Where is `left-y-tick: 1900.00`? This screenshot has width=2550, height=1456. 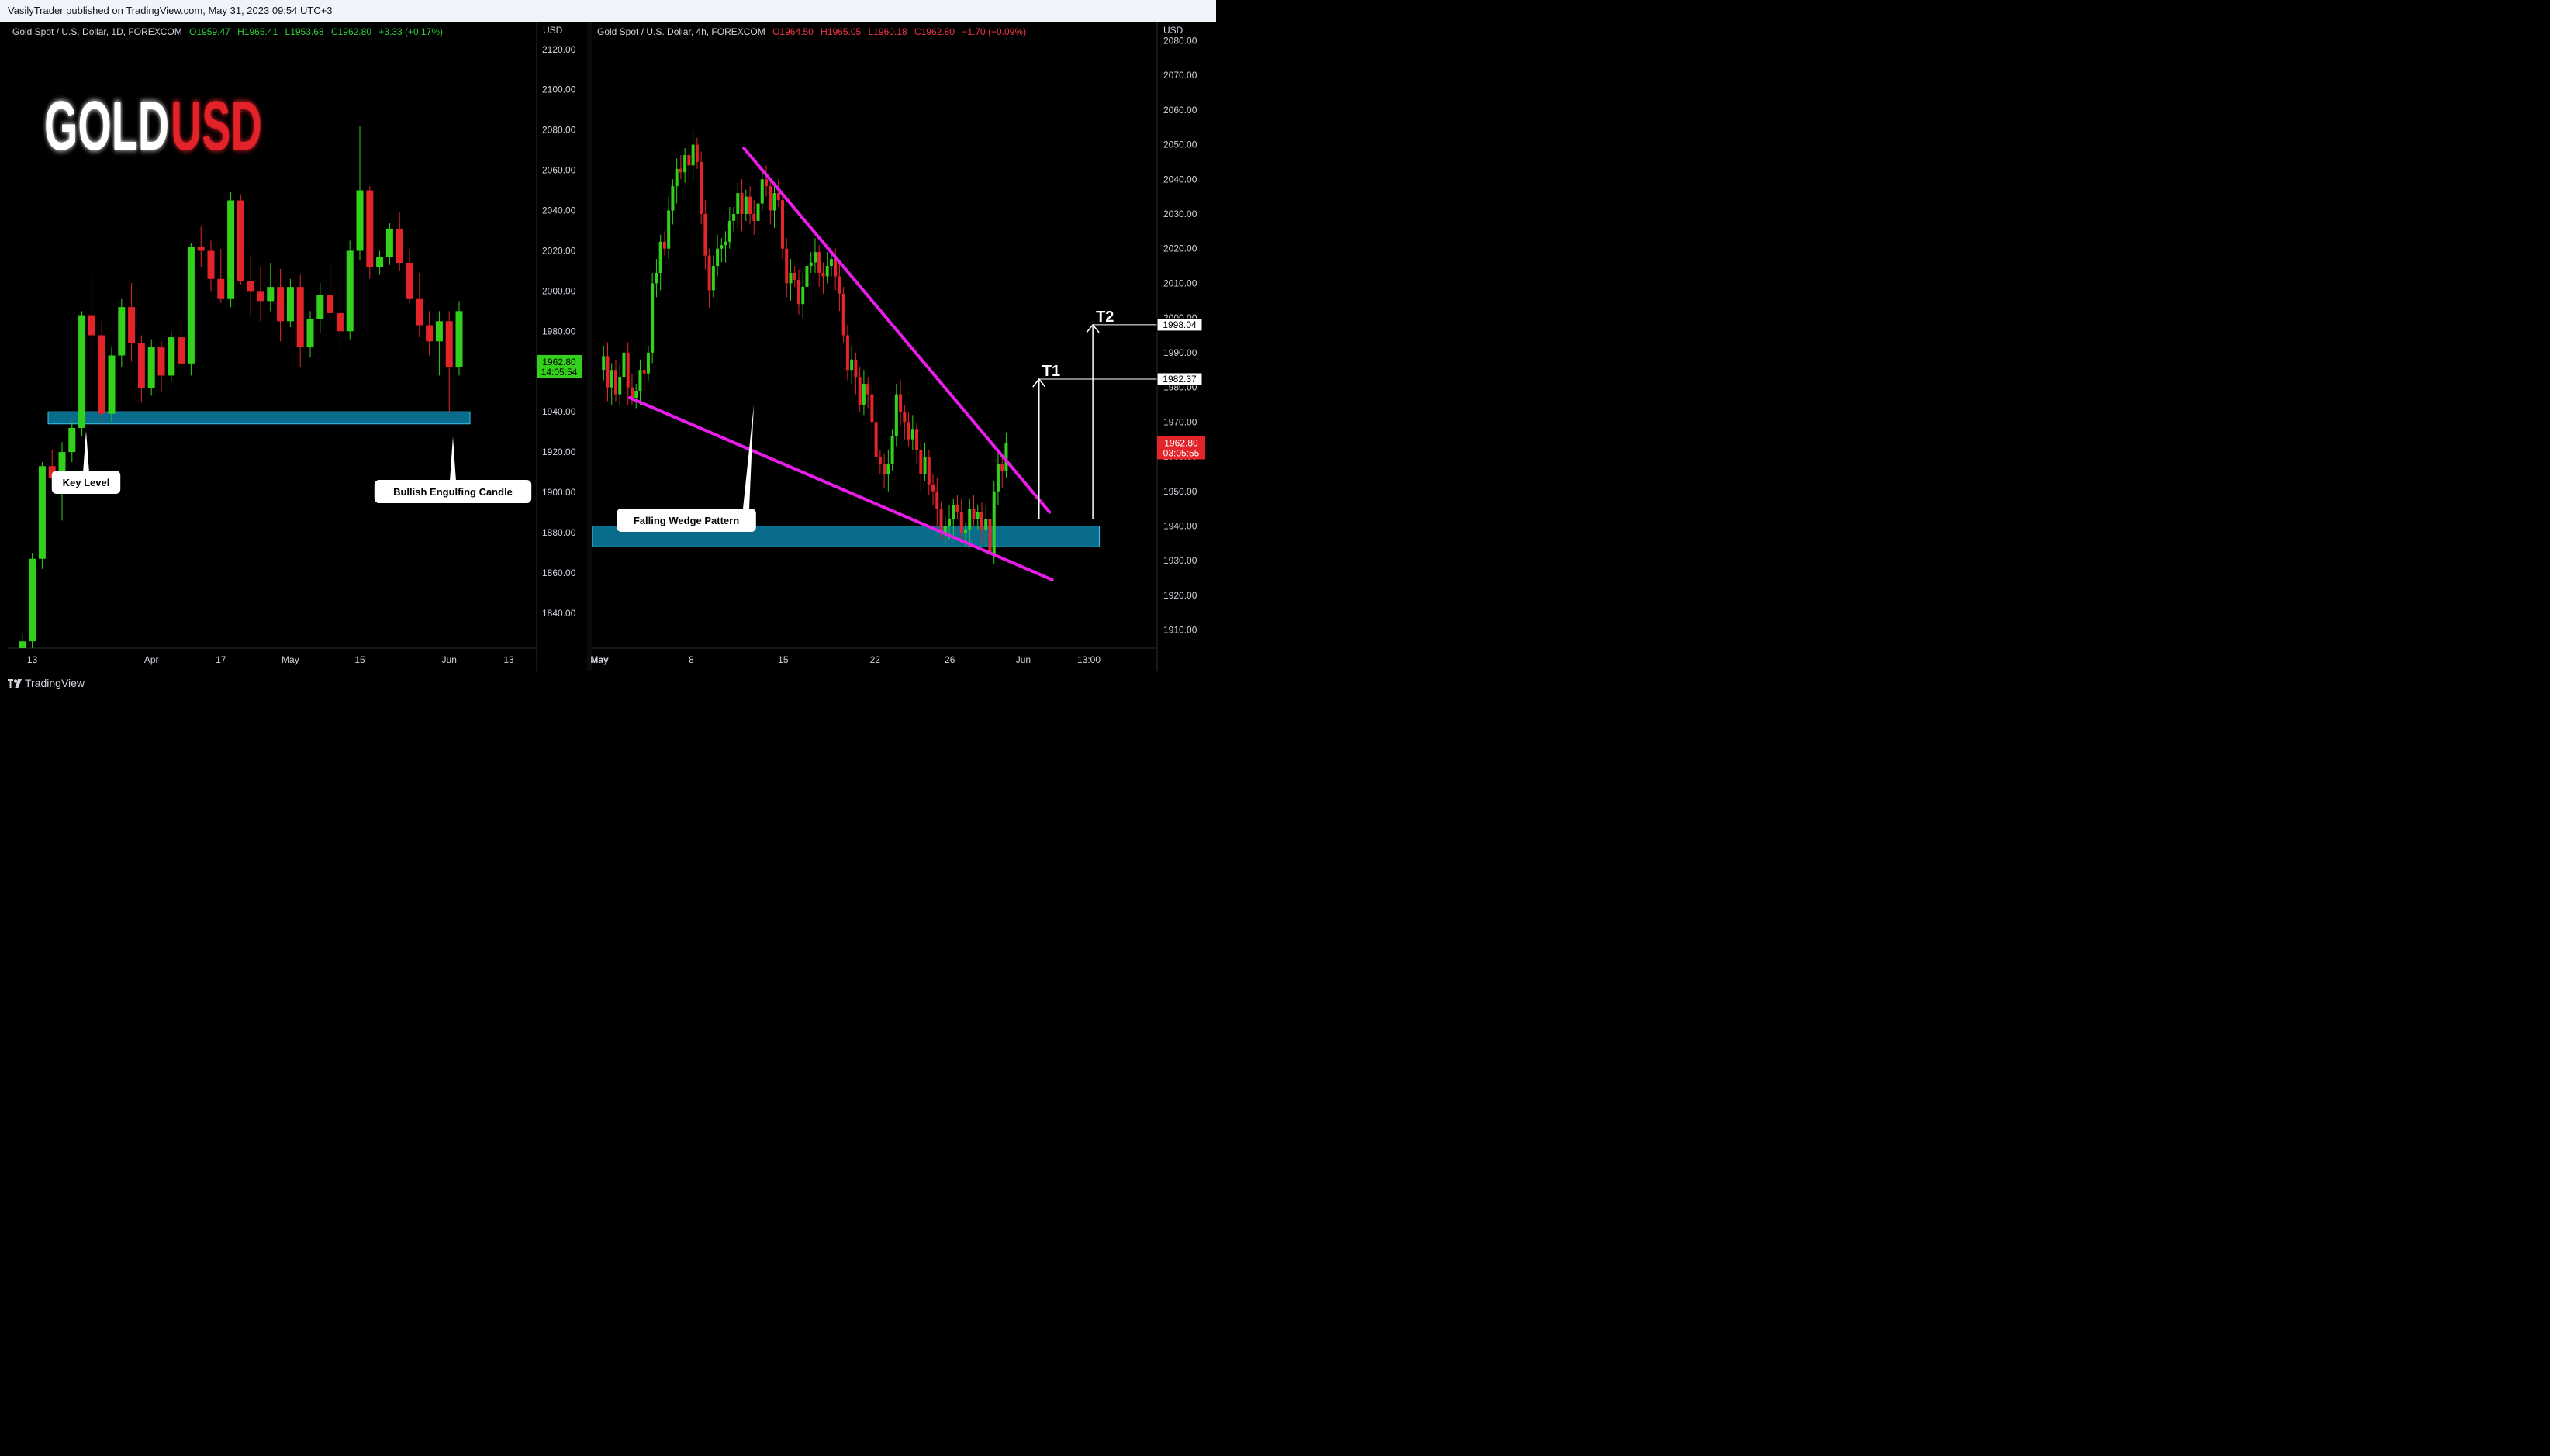
left-y-tick: 1900.00 is located at coordinates (559, 493).